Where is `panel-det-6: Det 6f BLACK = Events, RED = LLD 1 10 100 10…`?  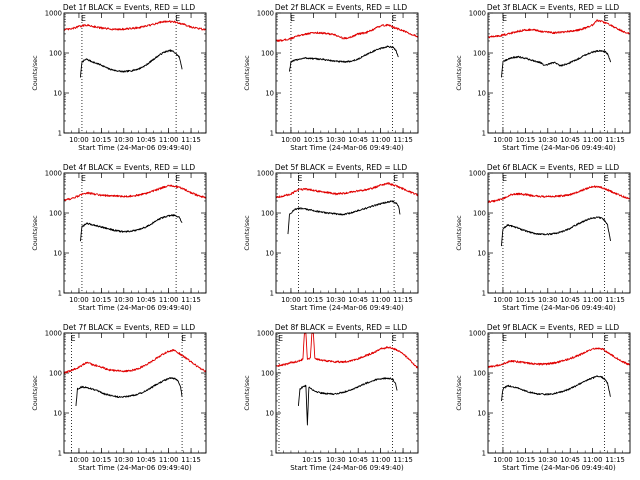 panel-det-6: Det 6f BLACK = Events, RED = LLD 1 10 100 10… is located at coordinates (543, 237).